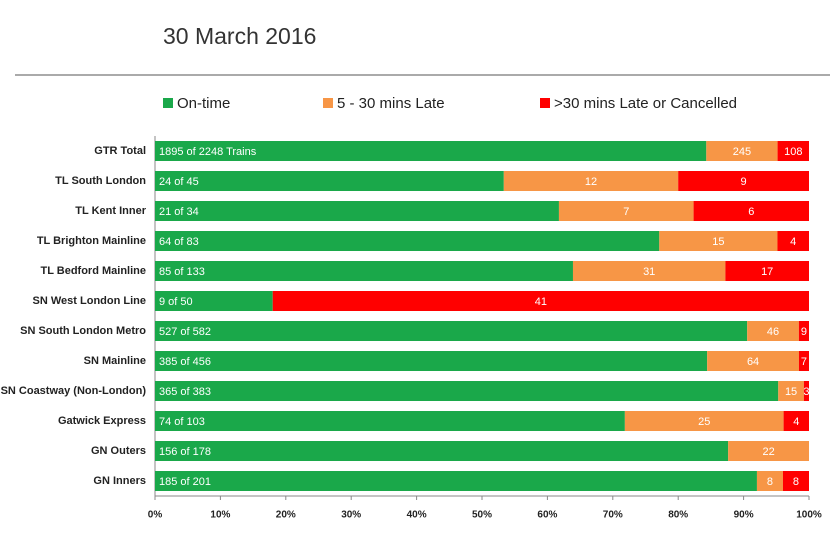  I want to click on data-label: 9 of 50, so click(176, 302).